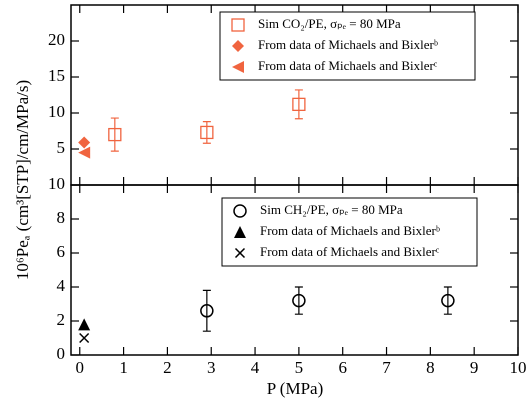  What do you see at coordinates (22, 180) in the screenshot?
I see `y-axis-label: 10⁶Peₐ (cm³[STP]/cm/MPa/s)` at bounding box center [22, 180].